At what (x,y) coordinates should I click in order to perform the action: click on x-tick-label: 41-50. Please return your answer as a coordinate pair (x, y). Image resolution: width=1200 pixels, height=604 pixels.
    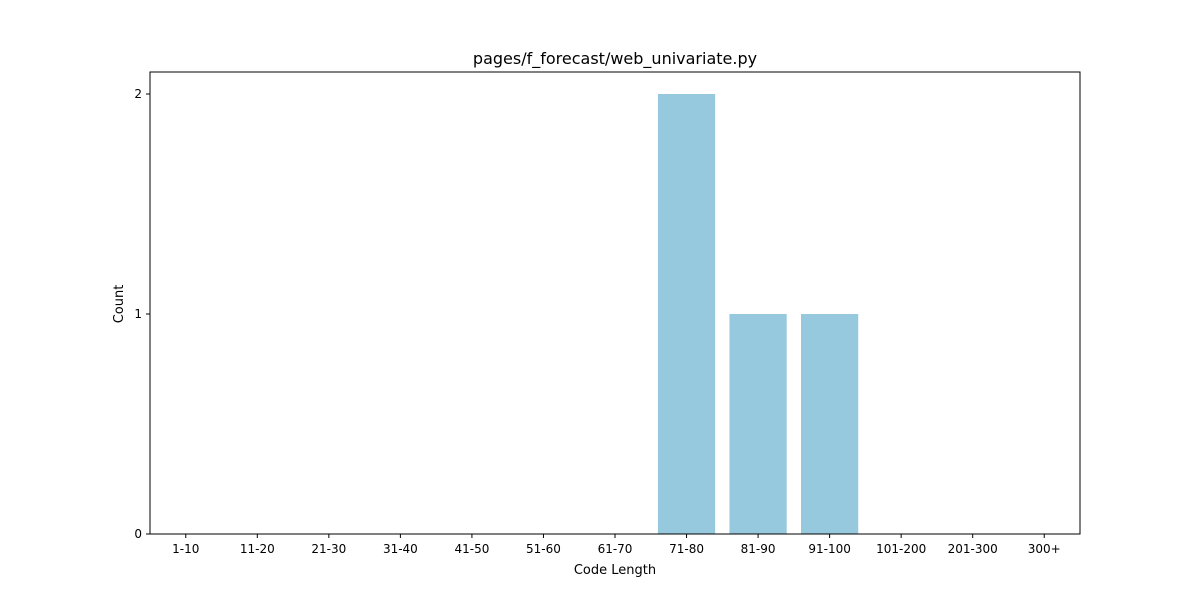
    Looking at the image, I should click on (471, 549).